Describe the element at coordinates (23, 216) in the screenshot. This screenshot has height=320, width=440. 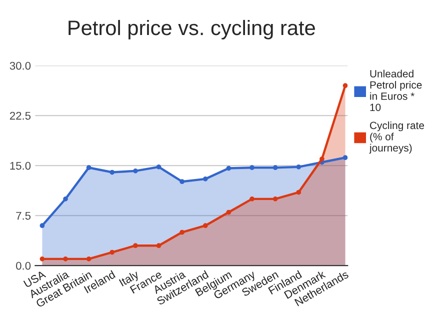
I see `y-tick-label: 7.5` at that location.